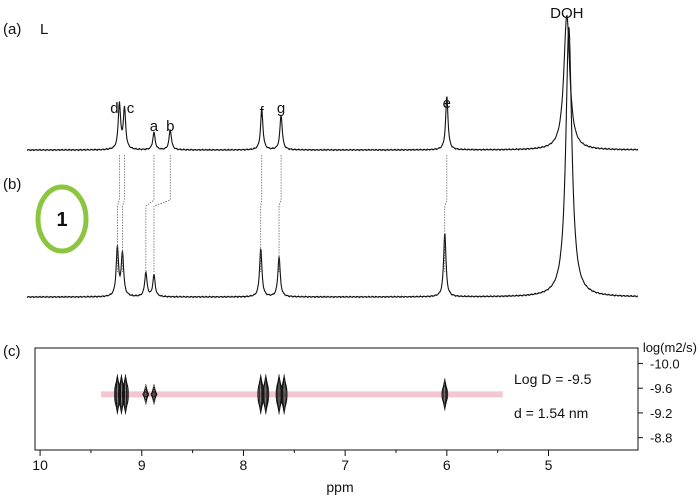  Describe the element at coordinates (345, 465) in the screenshot. I see `x-tick-label: 7` at that location.